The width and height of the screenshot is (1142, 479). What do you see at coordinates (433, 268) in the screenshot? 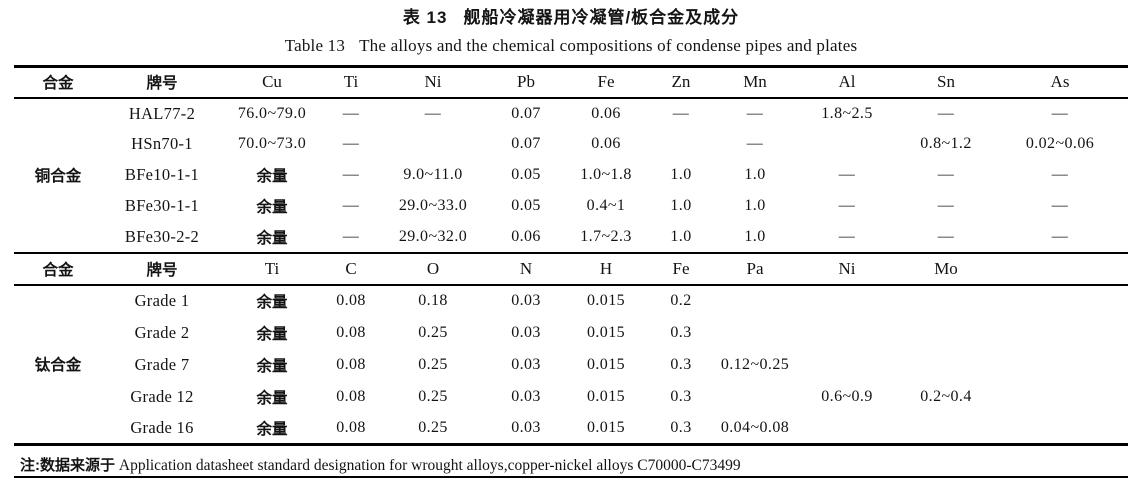
I see `header-cell-element: O` at bounding box center [433, 268].